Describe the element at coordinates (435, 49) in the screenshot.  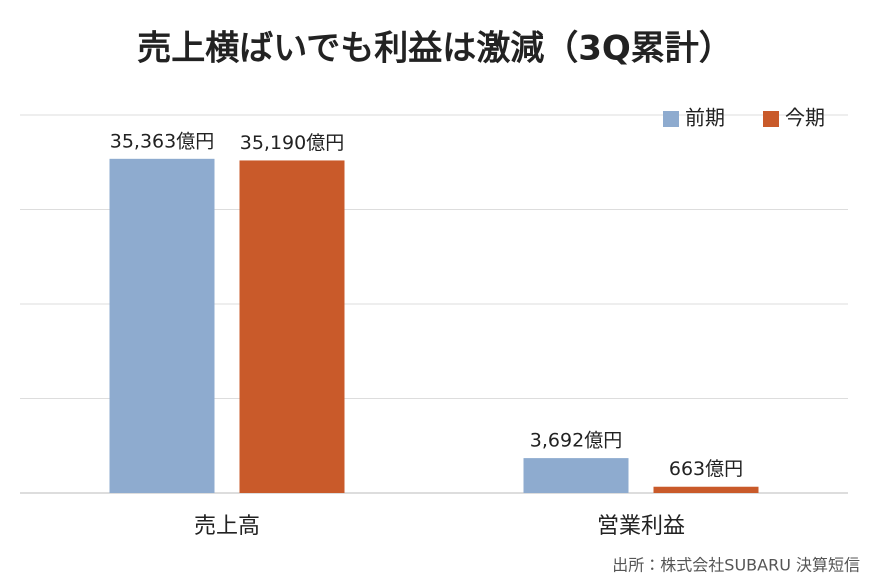
I see `chart-title: 売上横ばいでも利益は激減（3Q累計）` at that location.